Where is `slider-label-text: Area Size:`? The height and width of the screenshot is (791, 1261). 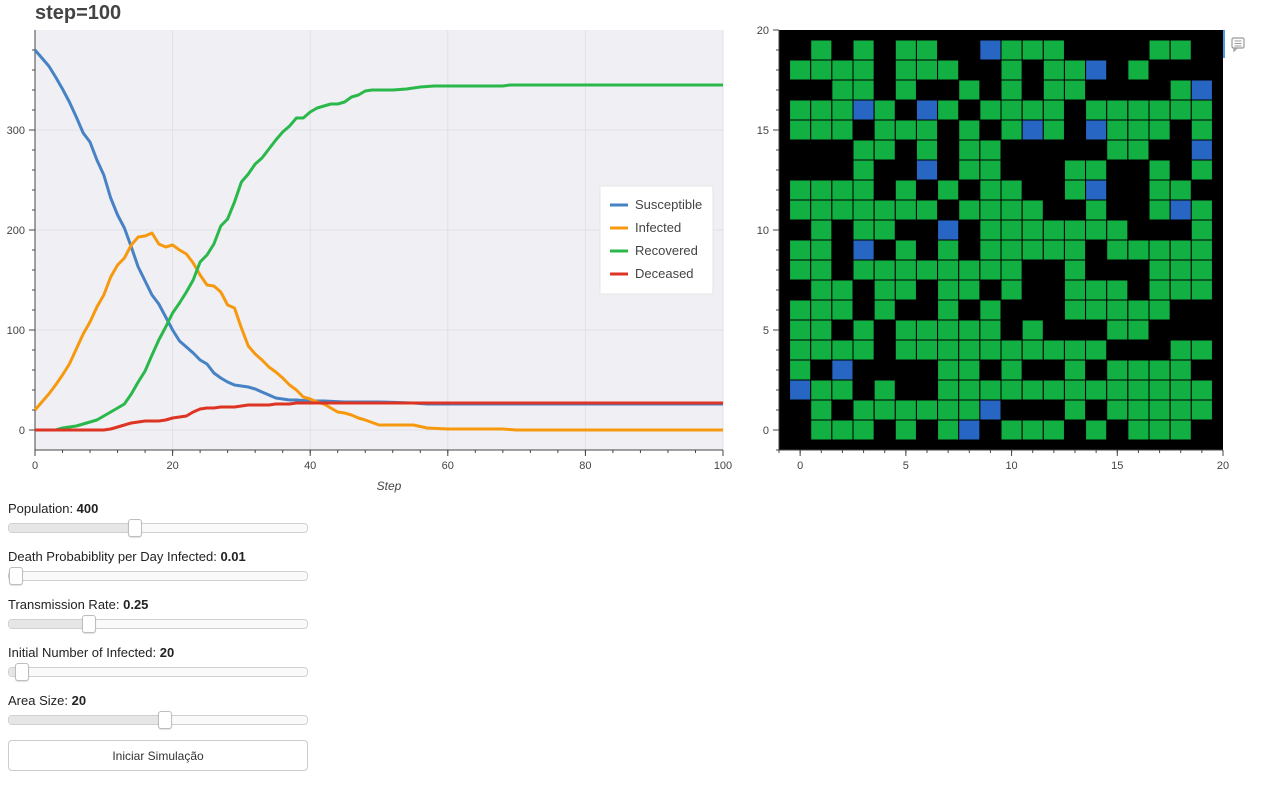
slider-label-text: Area Size: is located at coordinates (40, 700).